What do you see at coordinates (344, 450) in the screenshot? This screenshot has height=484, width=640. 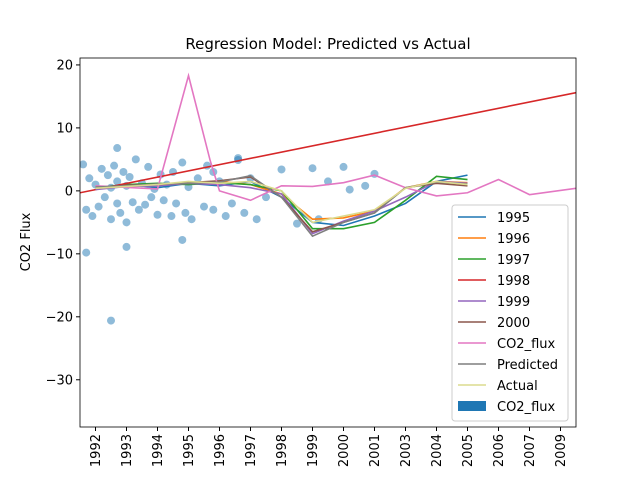 I see `x-tick-label: 2000` at bounding box center [344, 450].